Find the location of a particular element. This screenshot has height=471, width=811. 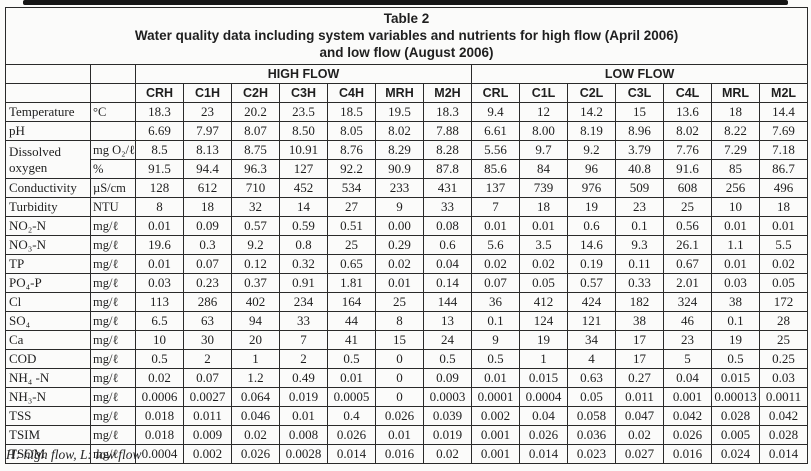

value-cell: 137 is located at coordinates (495, 188).